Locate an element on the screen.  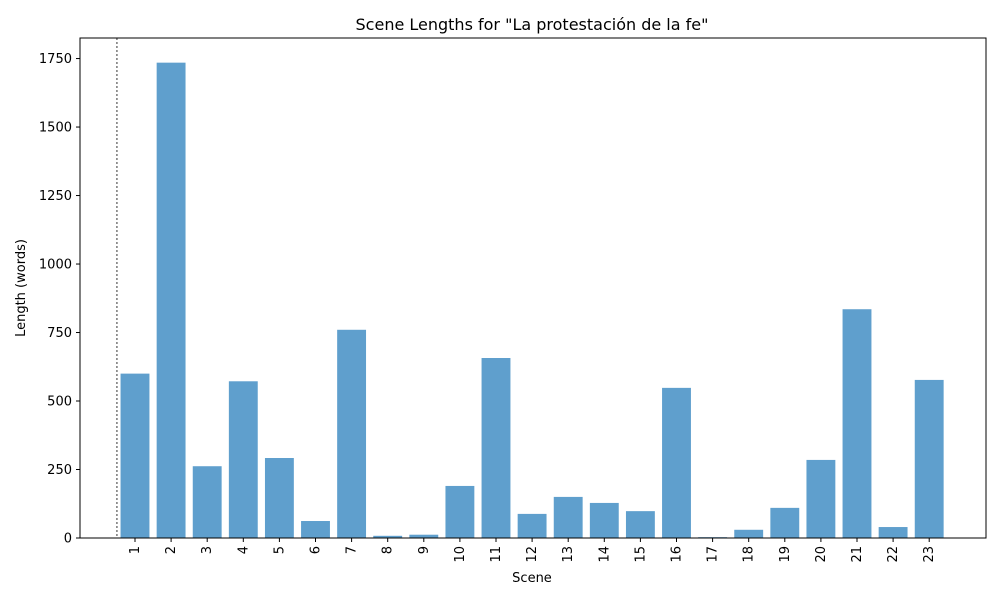
x-axis: 1 2 3 4 5 6 7 8 9 10 11 12 13 14 15 16 17 18 19 20 21 22 23 is located at coordinates (532, 550).